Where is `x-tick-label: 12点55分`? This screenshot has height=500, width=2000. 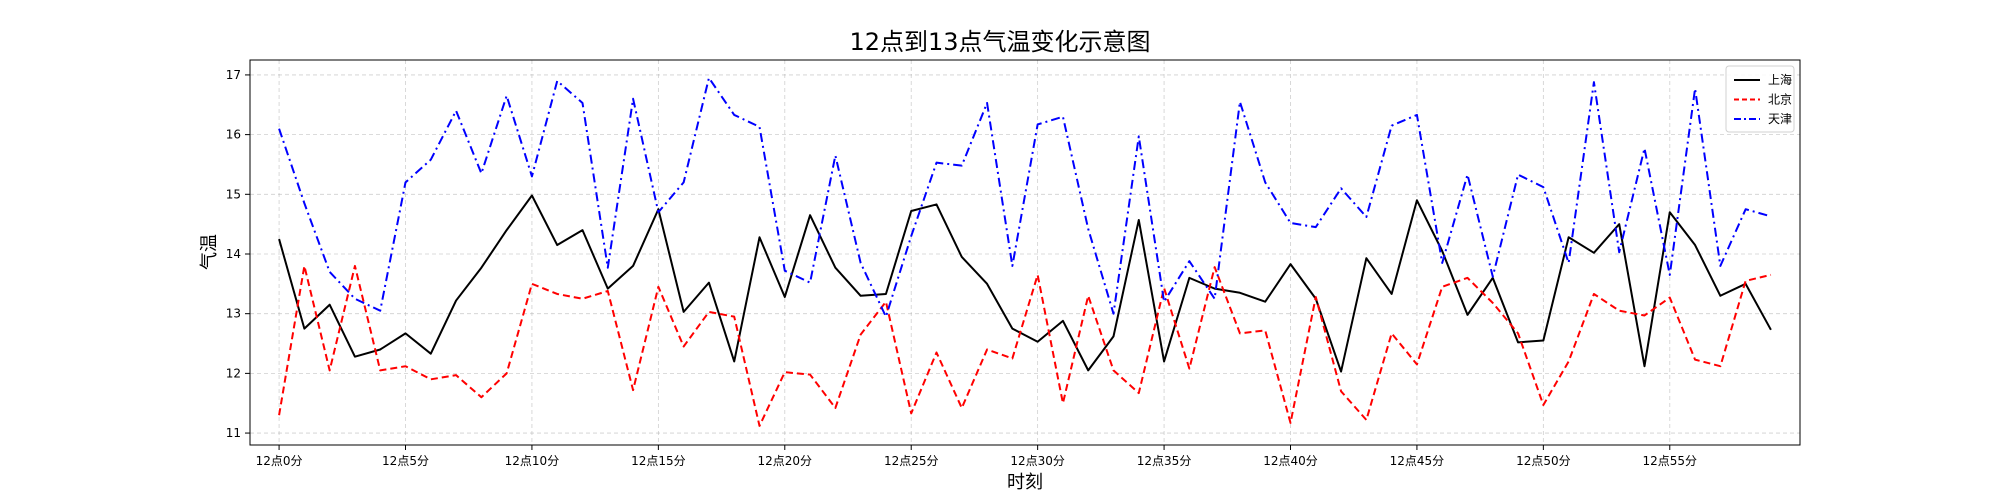 x-tick-label: 12点55分 is located at coordinates (1670, 461).